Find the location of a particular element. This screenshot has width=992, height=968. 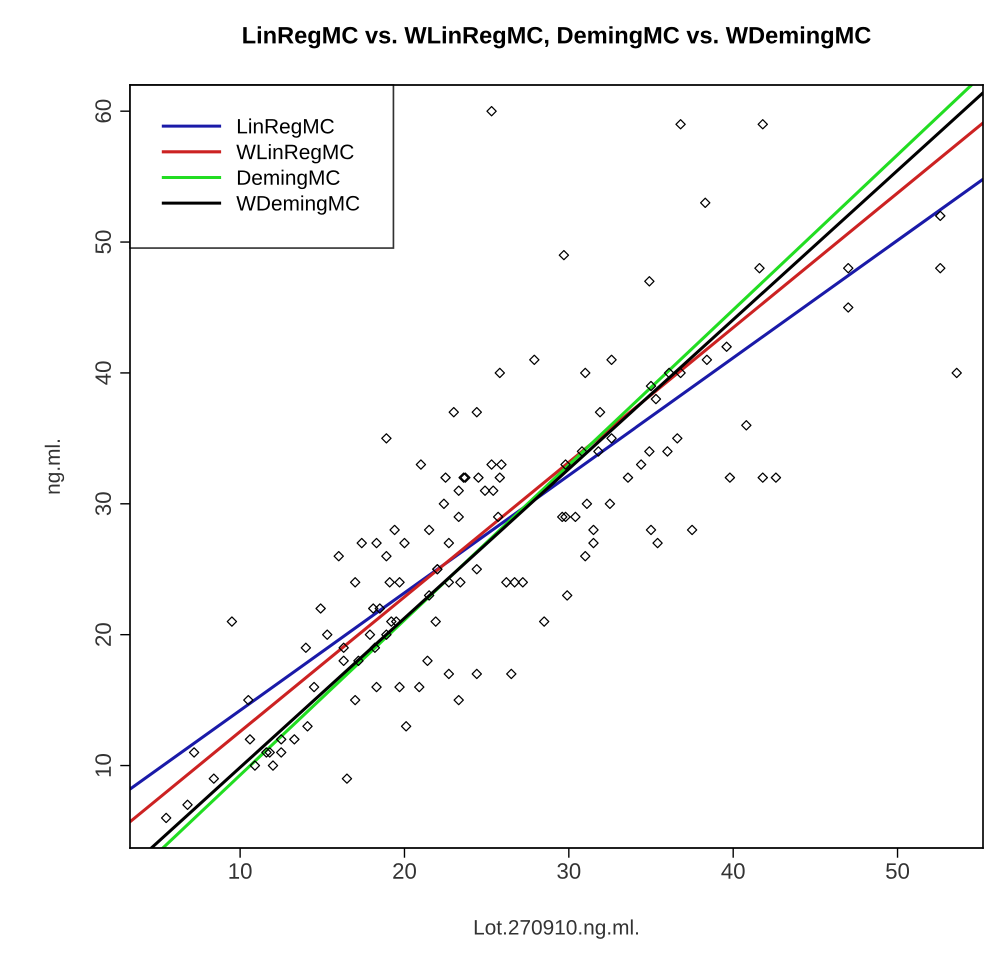

x-tick-label: 50 is located at coordinates (898, 871).